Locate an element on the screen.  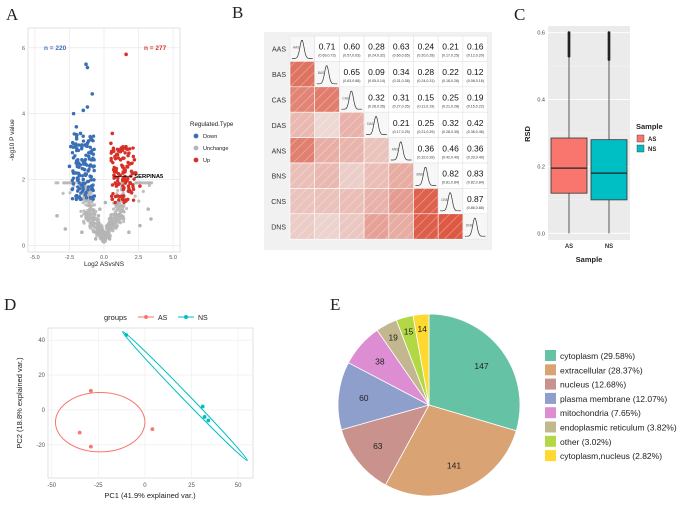
legend-unchange-label: Unchange is located at coordinates (216, 149).